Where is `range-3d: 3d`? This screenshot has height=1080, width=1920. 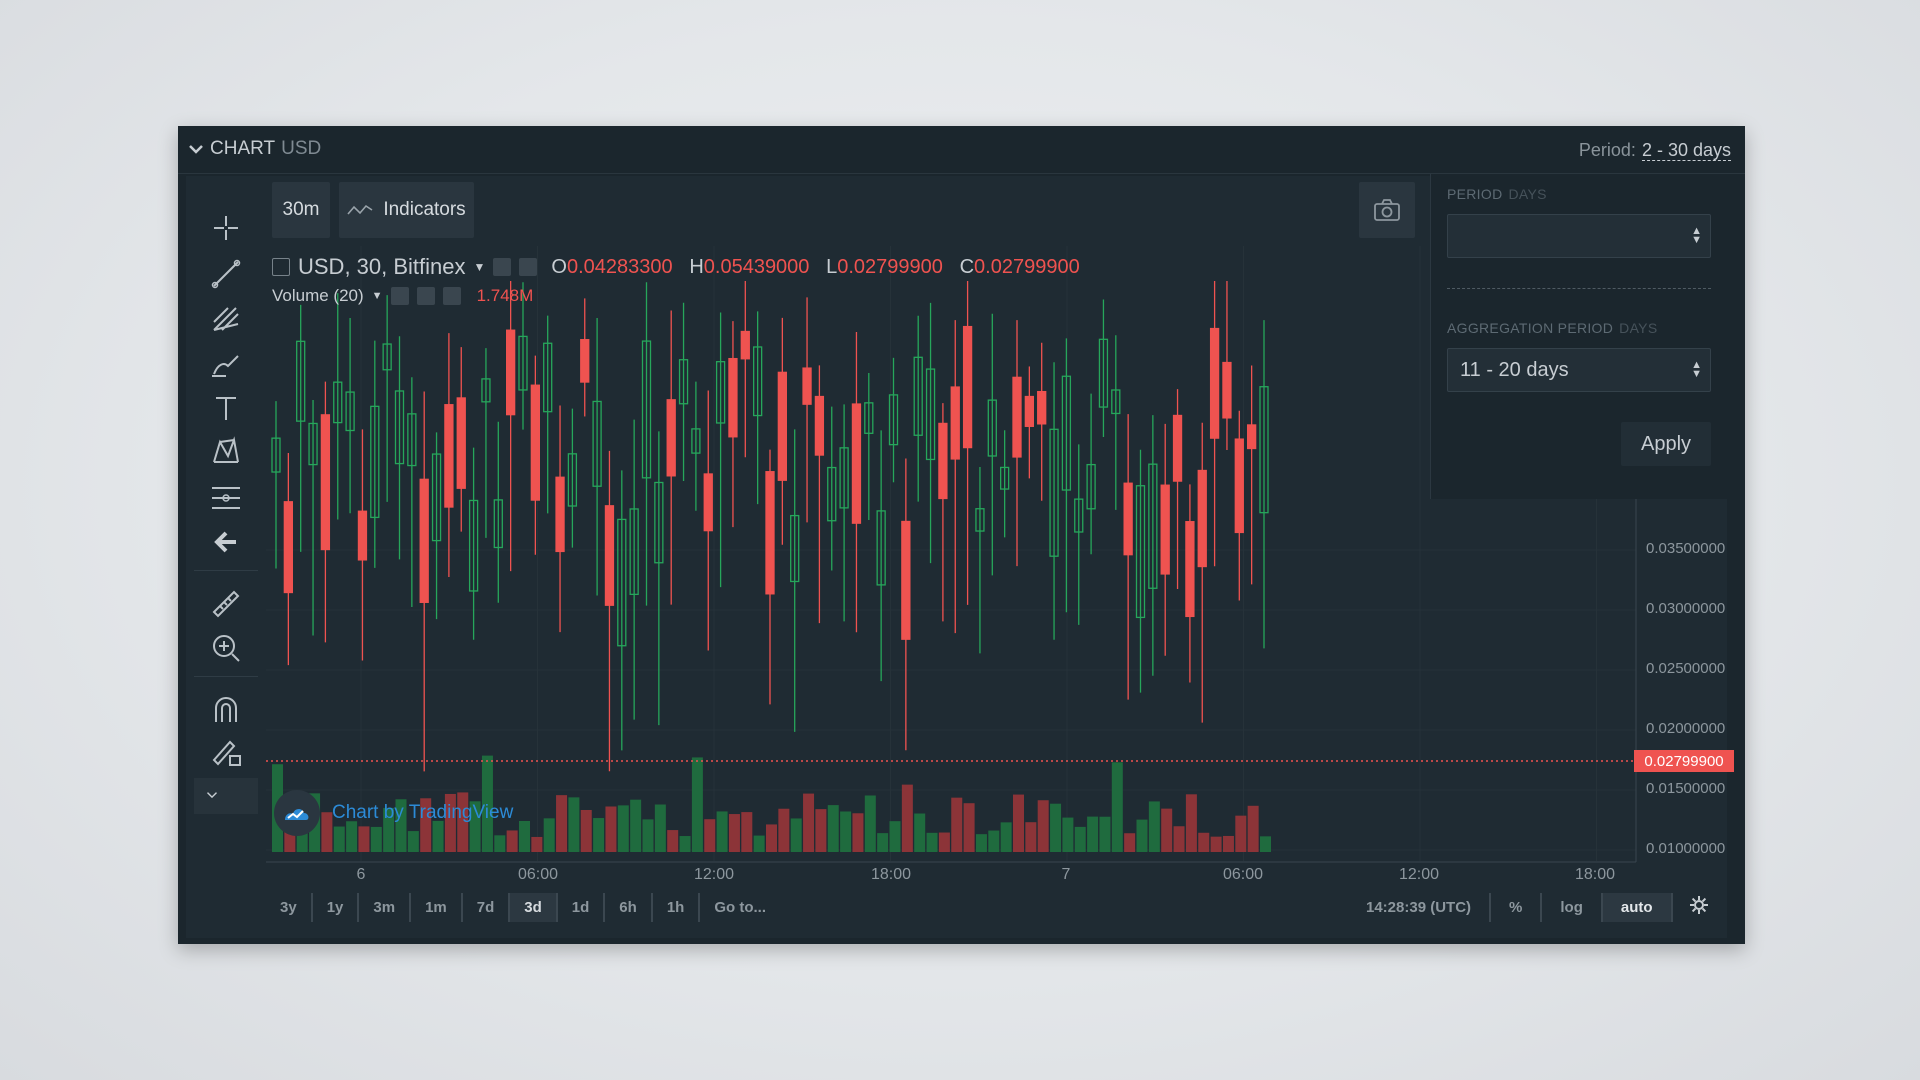
range-3d: 3d is located at coordinates (534, 907).